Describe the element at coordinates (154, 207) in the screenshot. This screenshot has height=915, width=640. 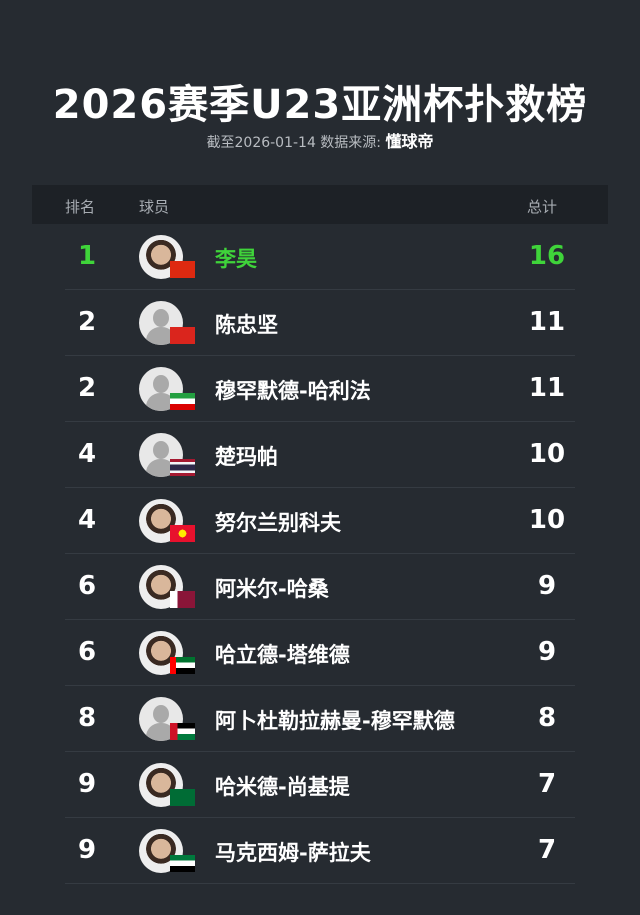
I see `column-player: 球员` at that location.